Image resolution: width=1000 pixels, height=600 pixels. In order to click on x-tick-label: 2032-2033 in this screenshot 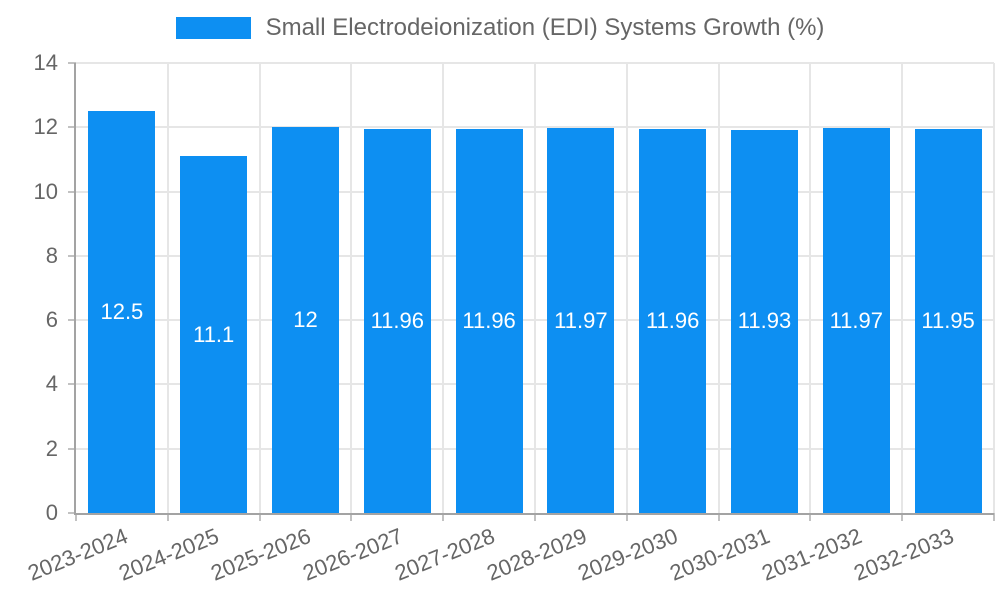, I will do `click(904, 554)`.